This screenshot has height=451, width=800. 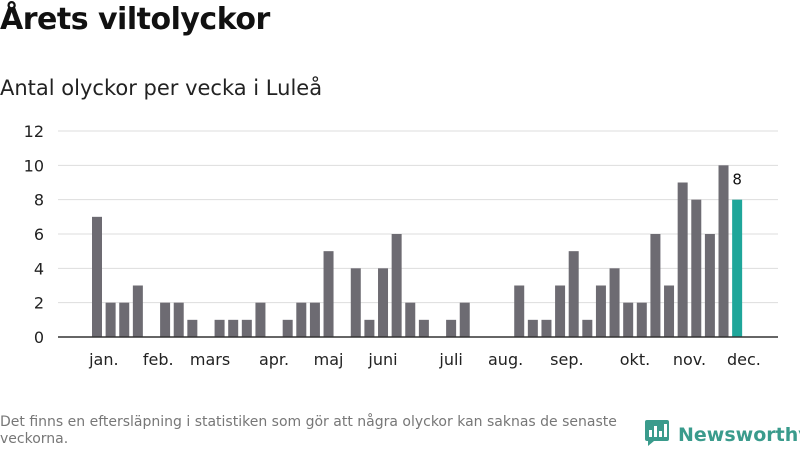 I want to click on chart-subtitle: Antal olyckor per vecka i Luleå, so click(x=161, y=88).